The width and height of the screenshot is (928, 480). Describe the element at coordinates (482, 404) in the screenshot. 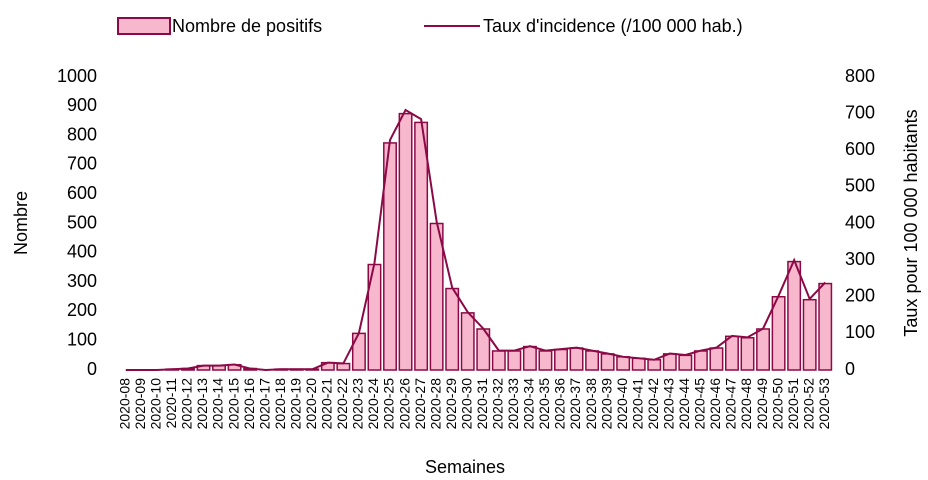

I see `x-tick-label: 2020-31` at that location.